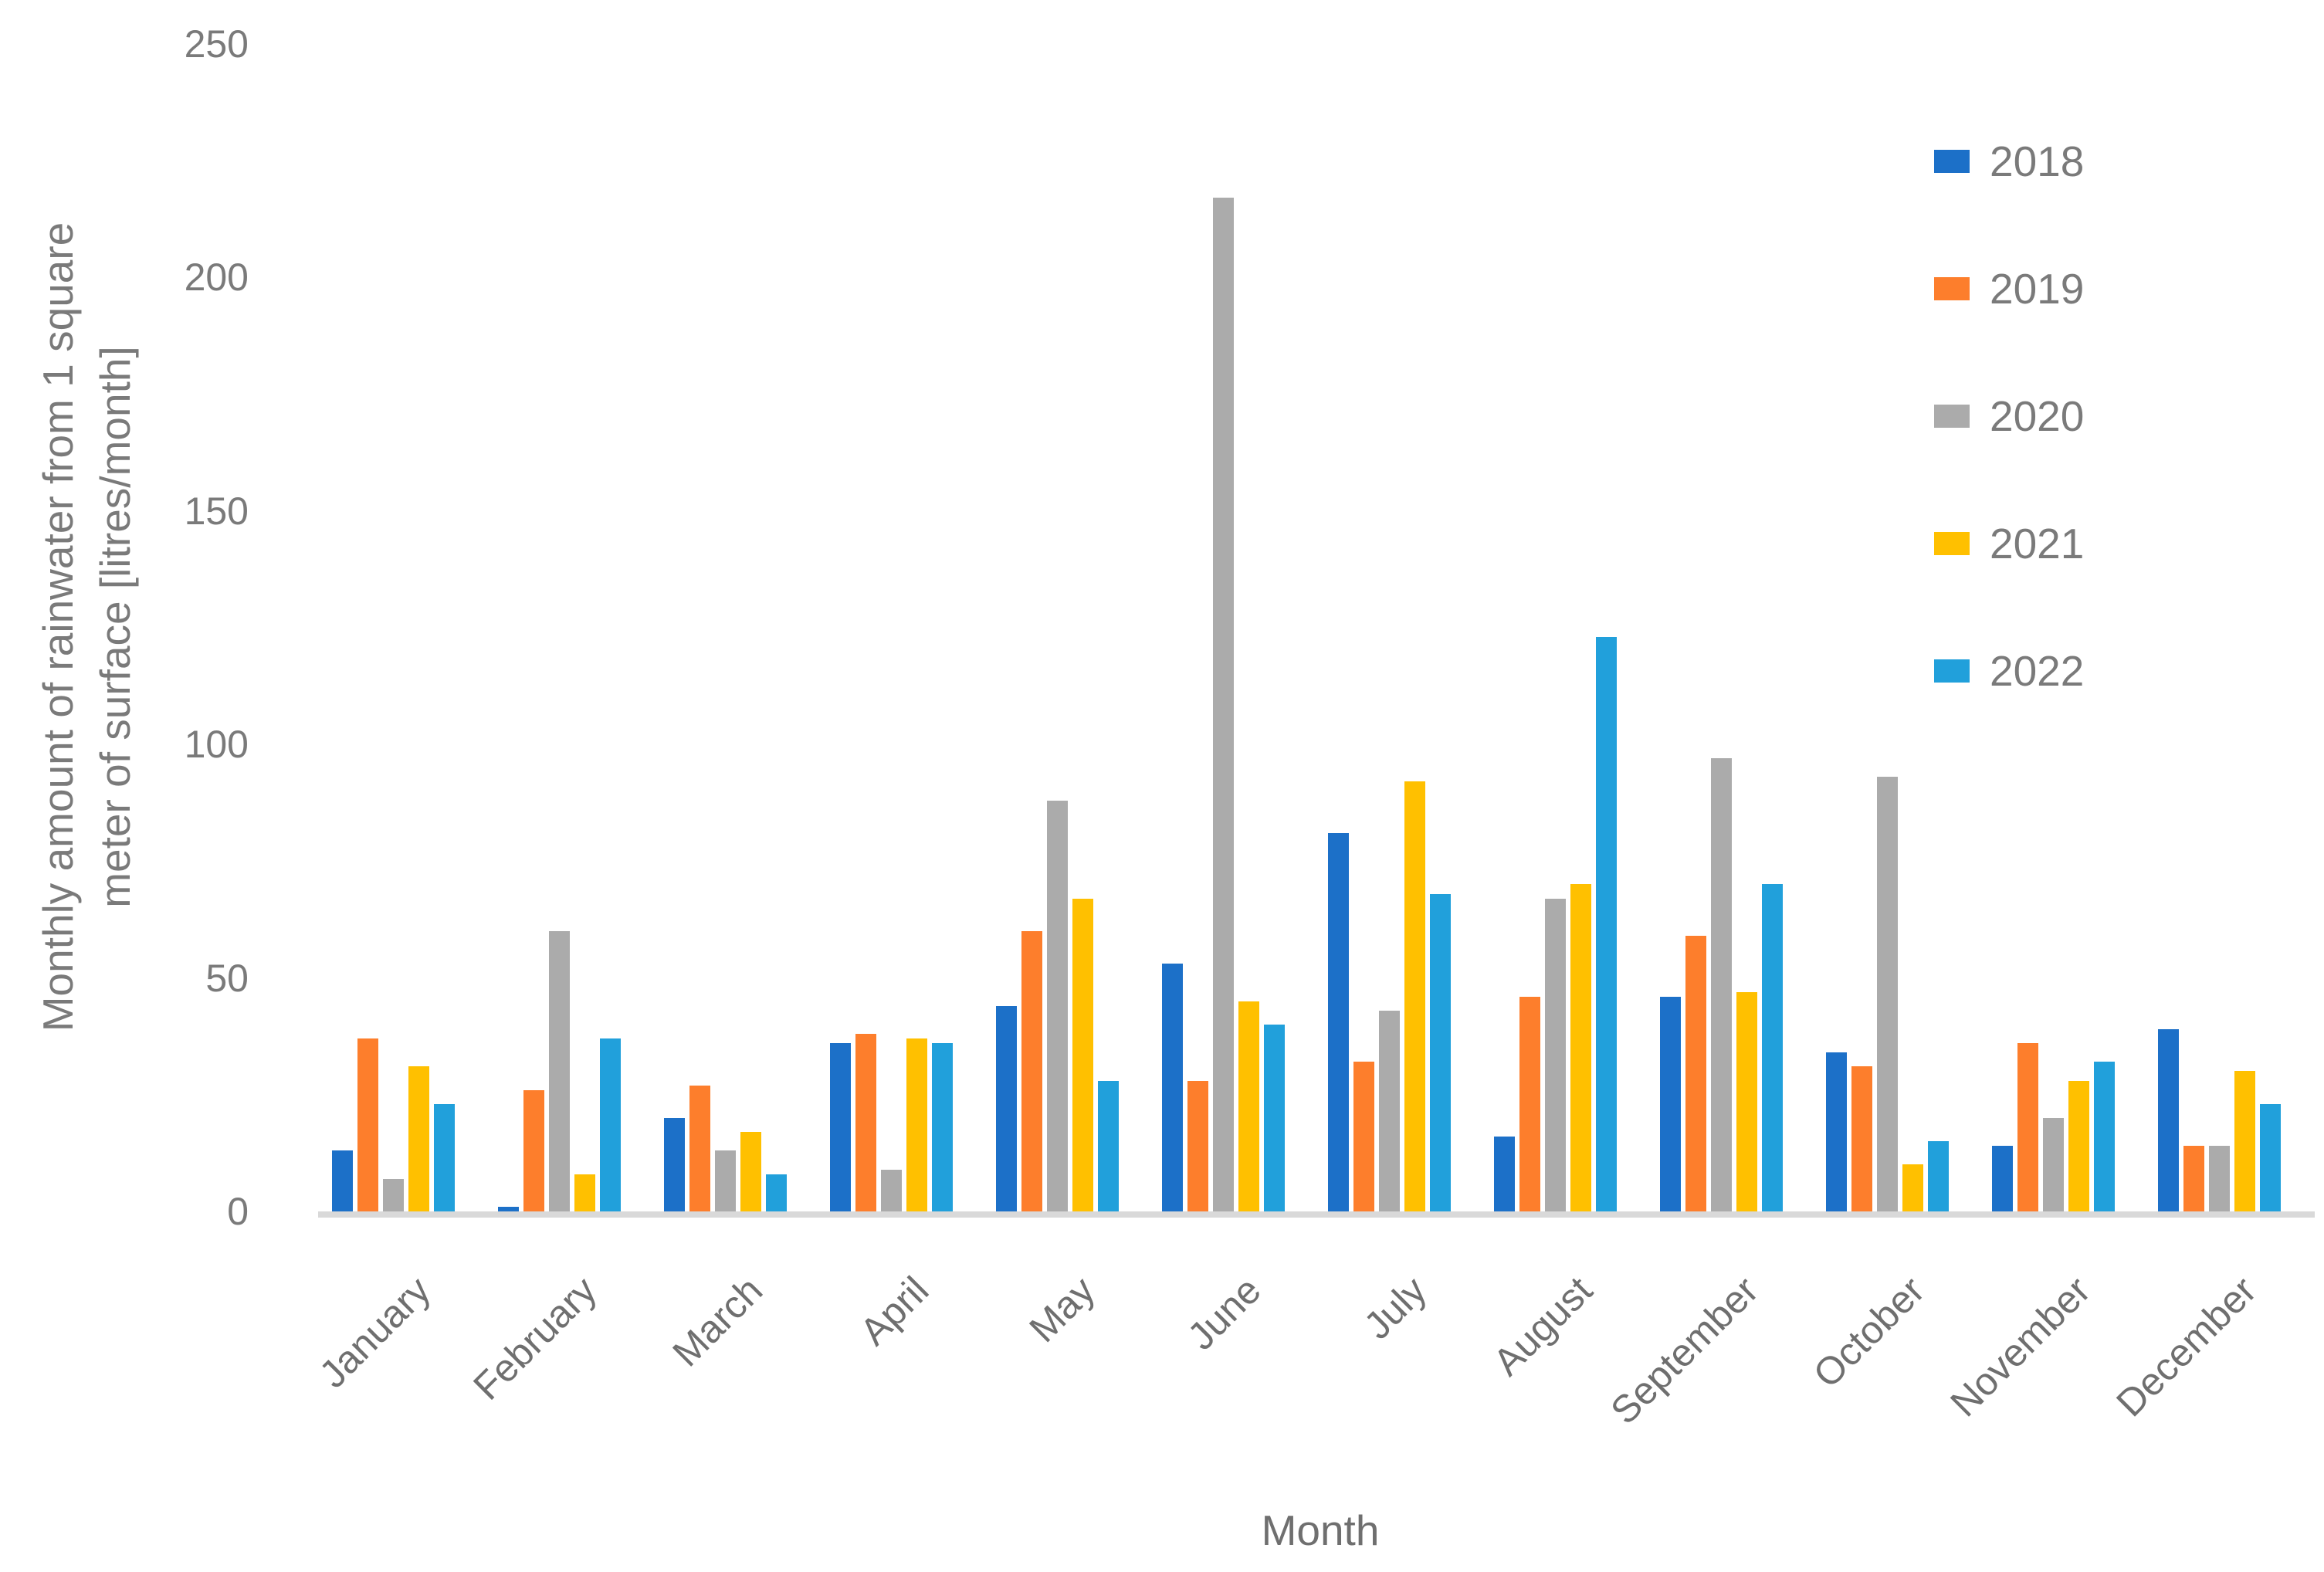  Describe the element at coordinates (1952, 543) in the screenshot. I see `legend-swatch-2021` at that location.